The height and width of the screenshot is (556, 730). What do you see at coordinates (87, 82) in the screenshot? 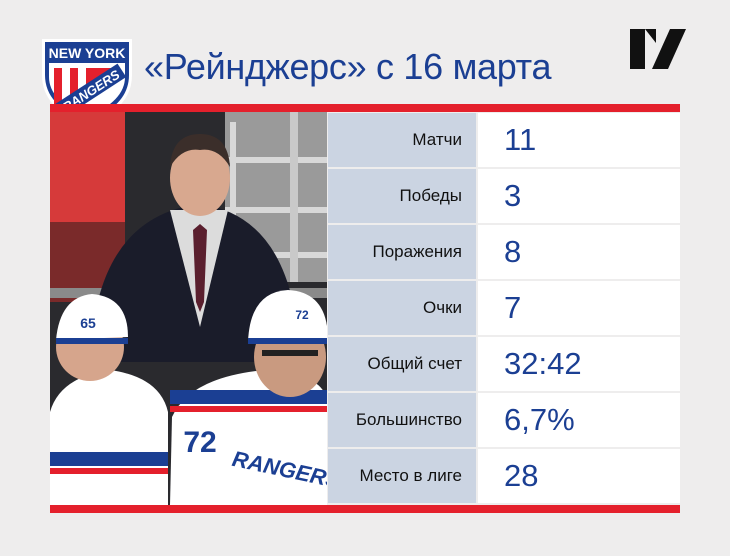
I see `rangers-logo: NEW YORK RANGERS` at bounding box center [87, 82].